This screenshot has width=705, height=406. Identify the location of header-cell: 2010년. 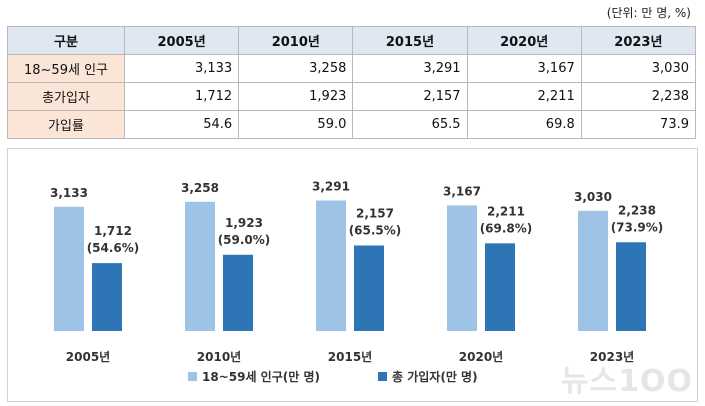
(296, 40).